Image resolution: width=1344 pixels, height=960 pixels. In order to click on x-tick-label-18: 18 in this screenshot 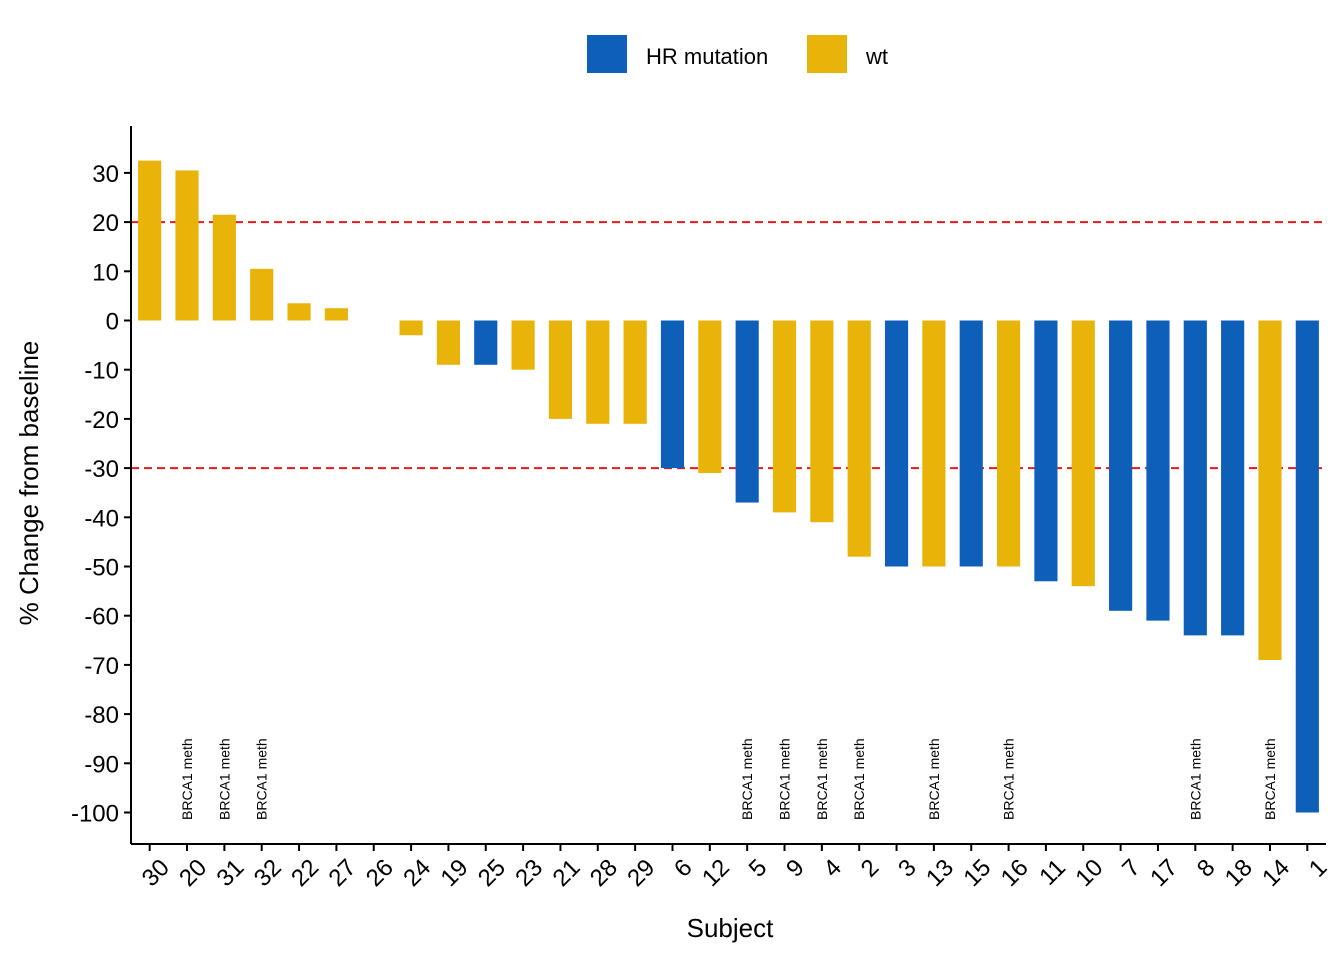, I will do `click(1239, 873)`.